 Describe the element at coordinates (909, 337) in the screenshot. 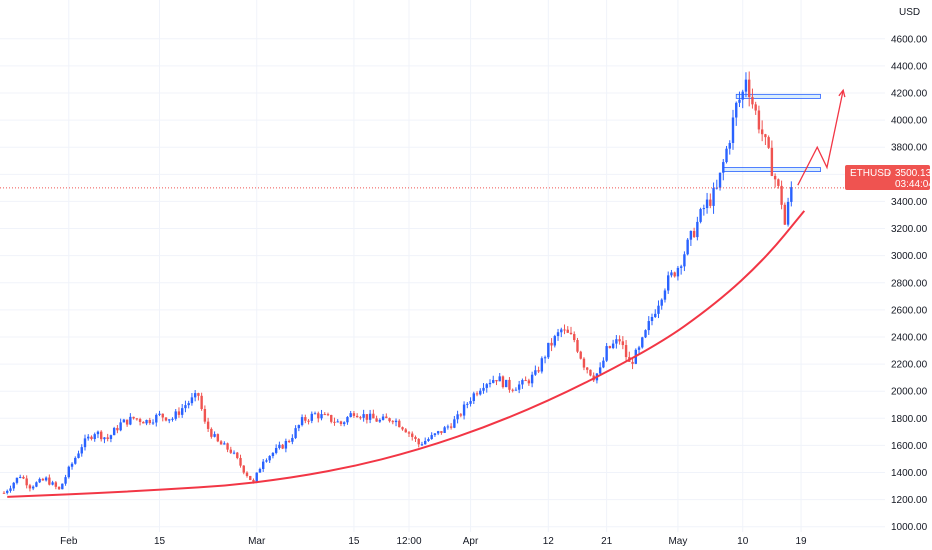

I see `y-tick-label: 2400.00` at that location.